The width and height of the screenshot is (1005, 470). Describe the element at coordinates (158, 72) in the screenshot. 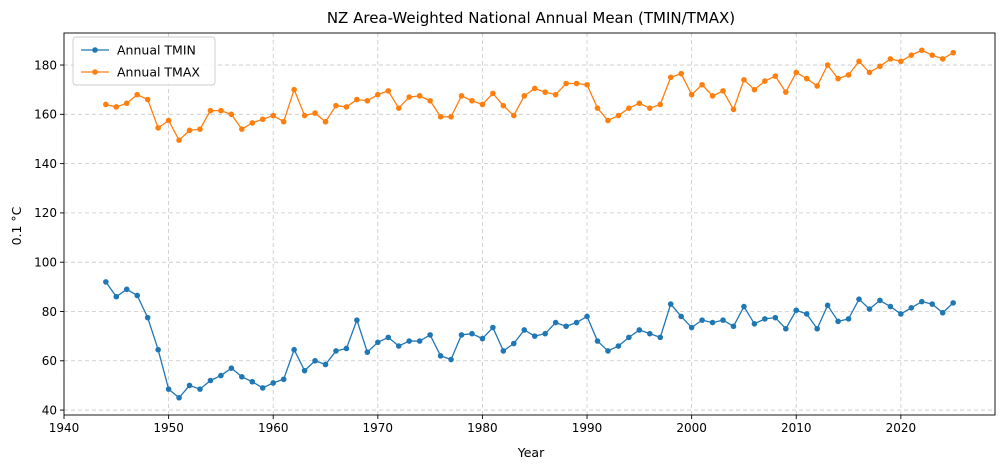

I see `legend-label-tmax: Annual TMAX` at that location.